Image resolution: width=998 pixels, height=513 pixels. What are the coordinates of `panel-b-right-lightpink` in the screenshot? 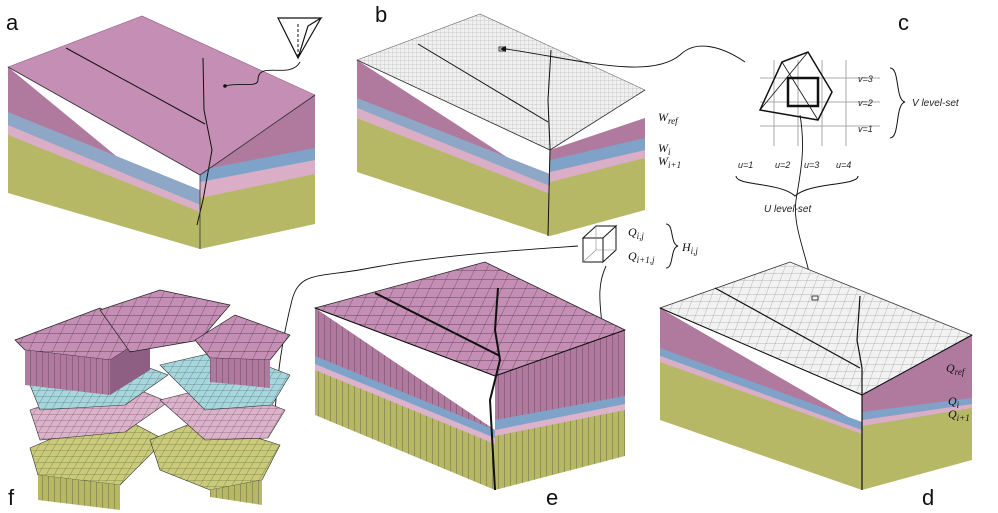 It's located at (597, 166).